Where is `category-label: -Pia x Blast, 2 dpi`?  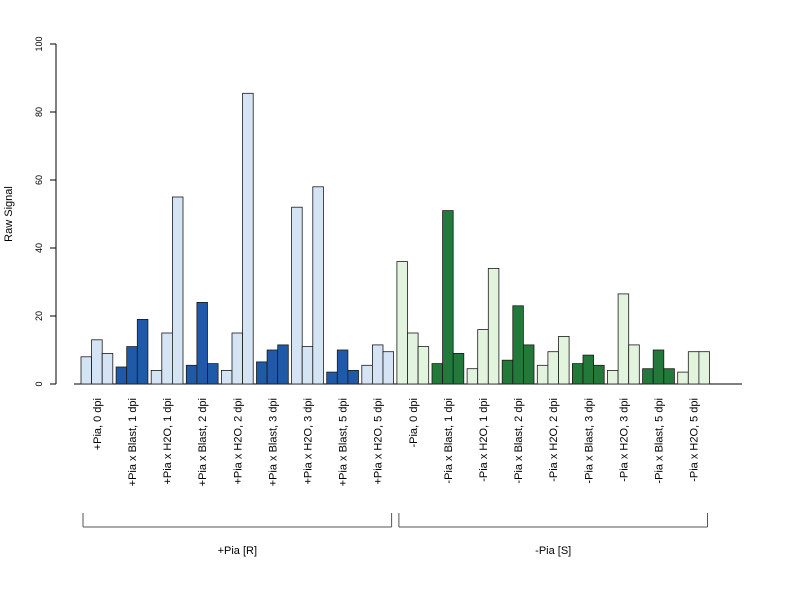 category-label: -Pia x Blast, 2 dpi is located at coordinates (519, 441).